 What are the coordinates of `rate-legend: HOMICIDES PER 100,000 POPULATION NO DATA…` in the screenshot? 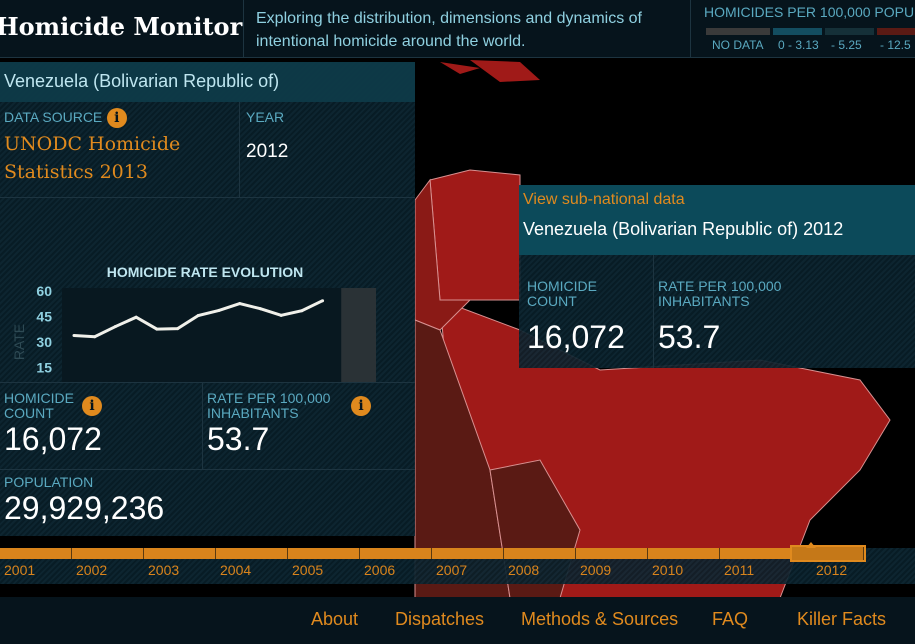 It's located at (809, 31).